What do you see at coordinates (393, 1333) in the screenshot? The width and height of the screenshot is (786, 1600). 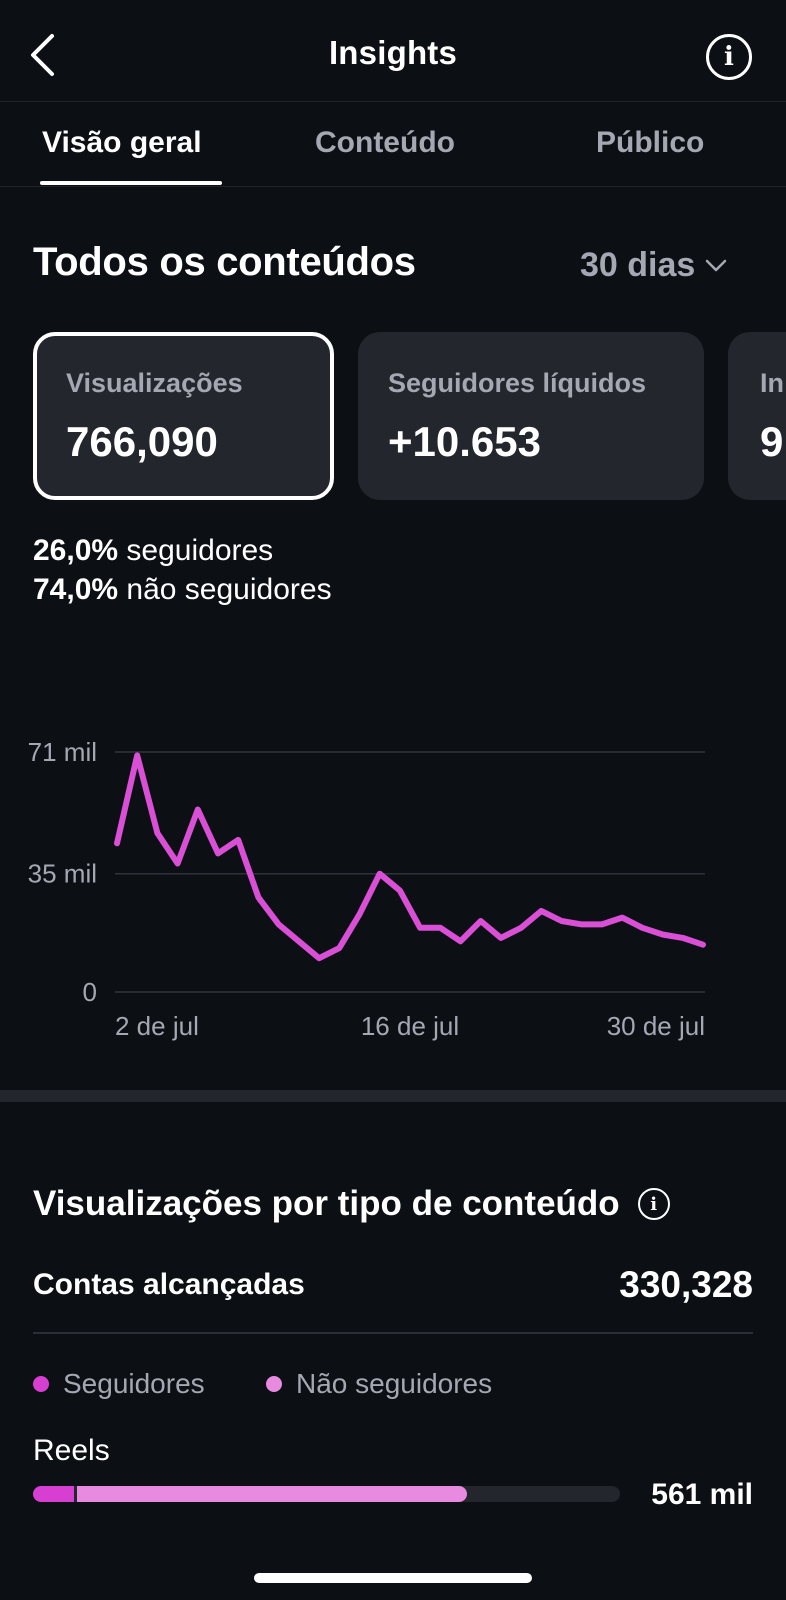 I see `divider` at bounding box center [393, 1333].